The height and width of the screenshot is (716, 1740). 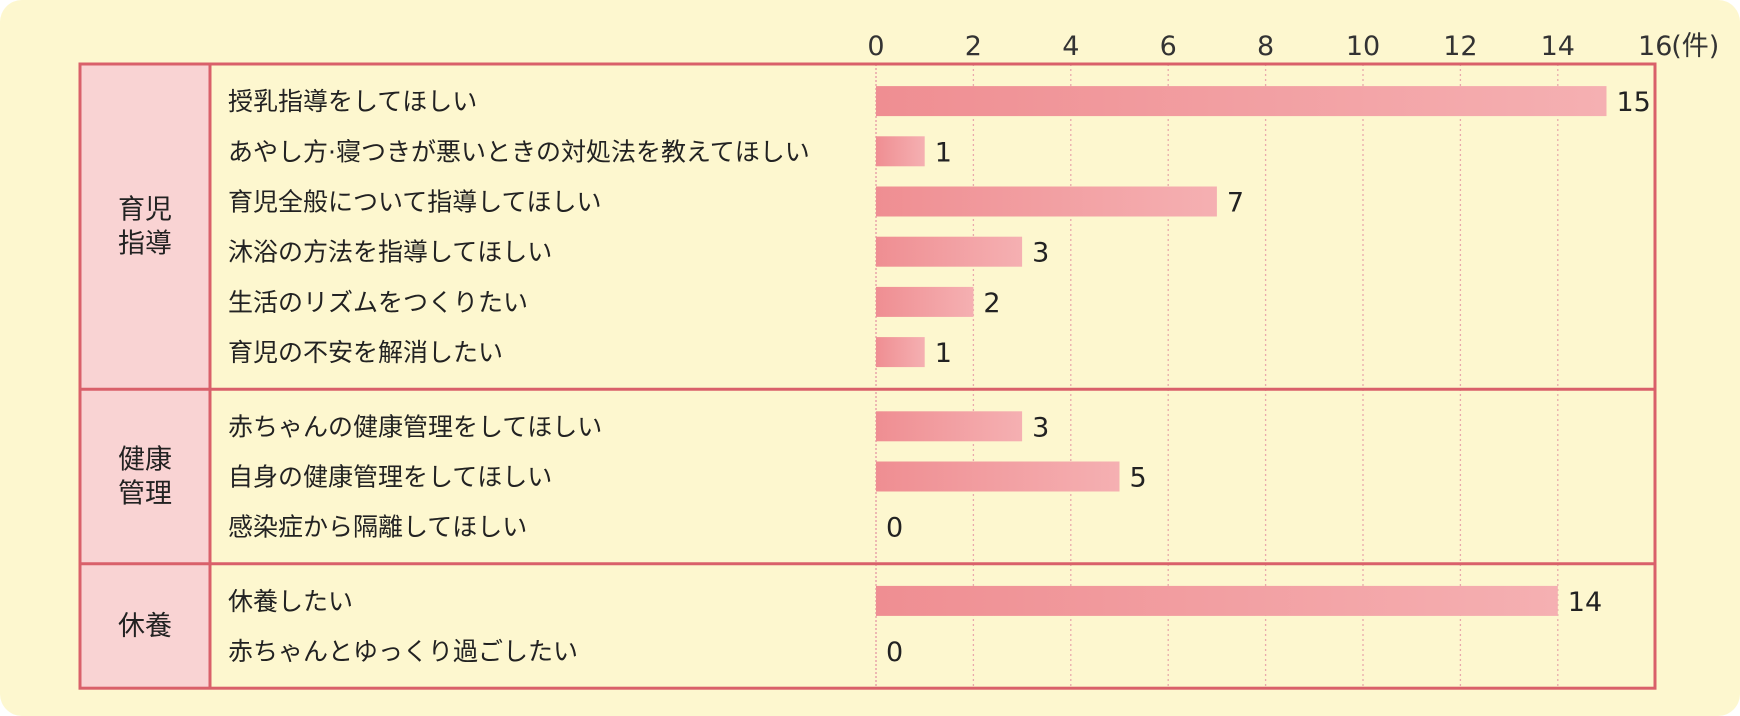 What do you see at coordinates (894, 528) in the screenshot?
I see `value-label-1-2: 0` at bounding box center [894, 528].